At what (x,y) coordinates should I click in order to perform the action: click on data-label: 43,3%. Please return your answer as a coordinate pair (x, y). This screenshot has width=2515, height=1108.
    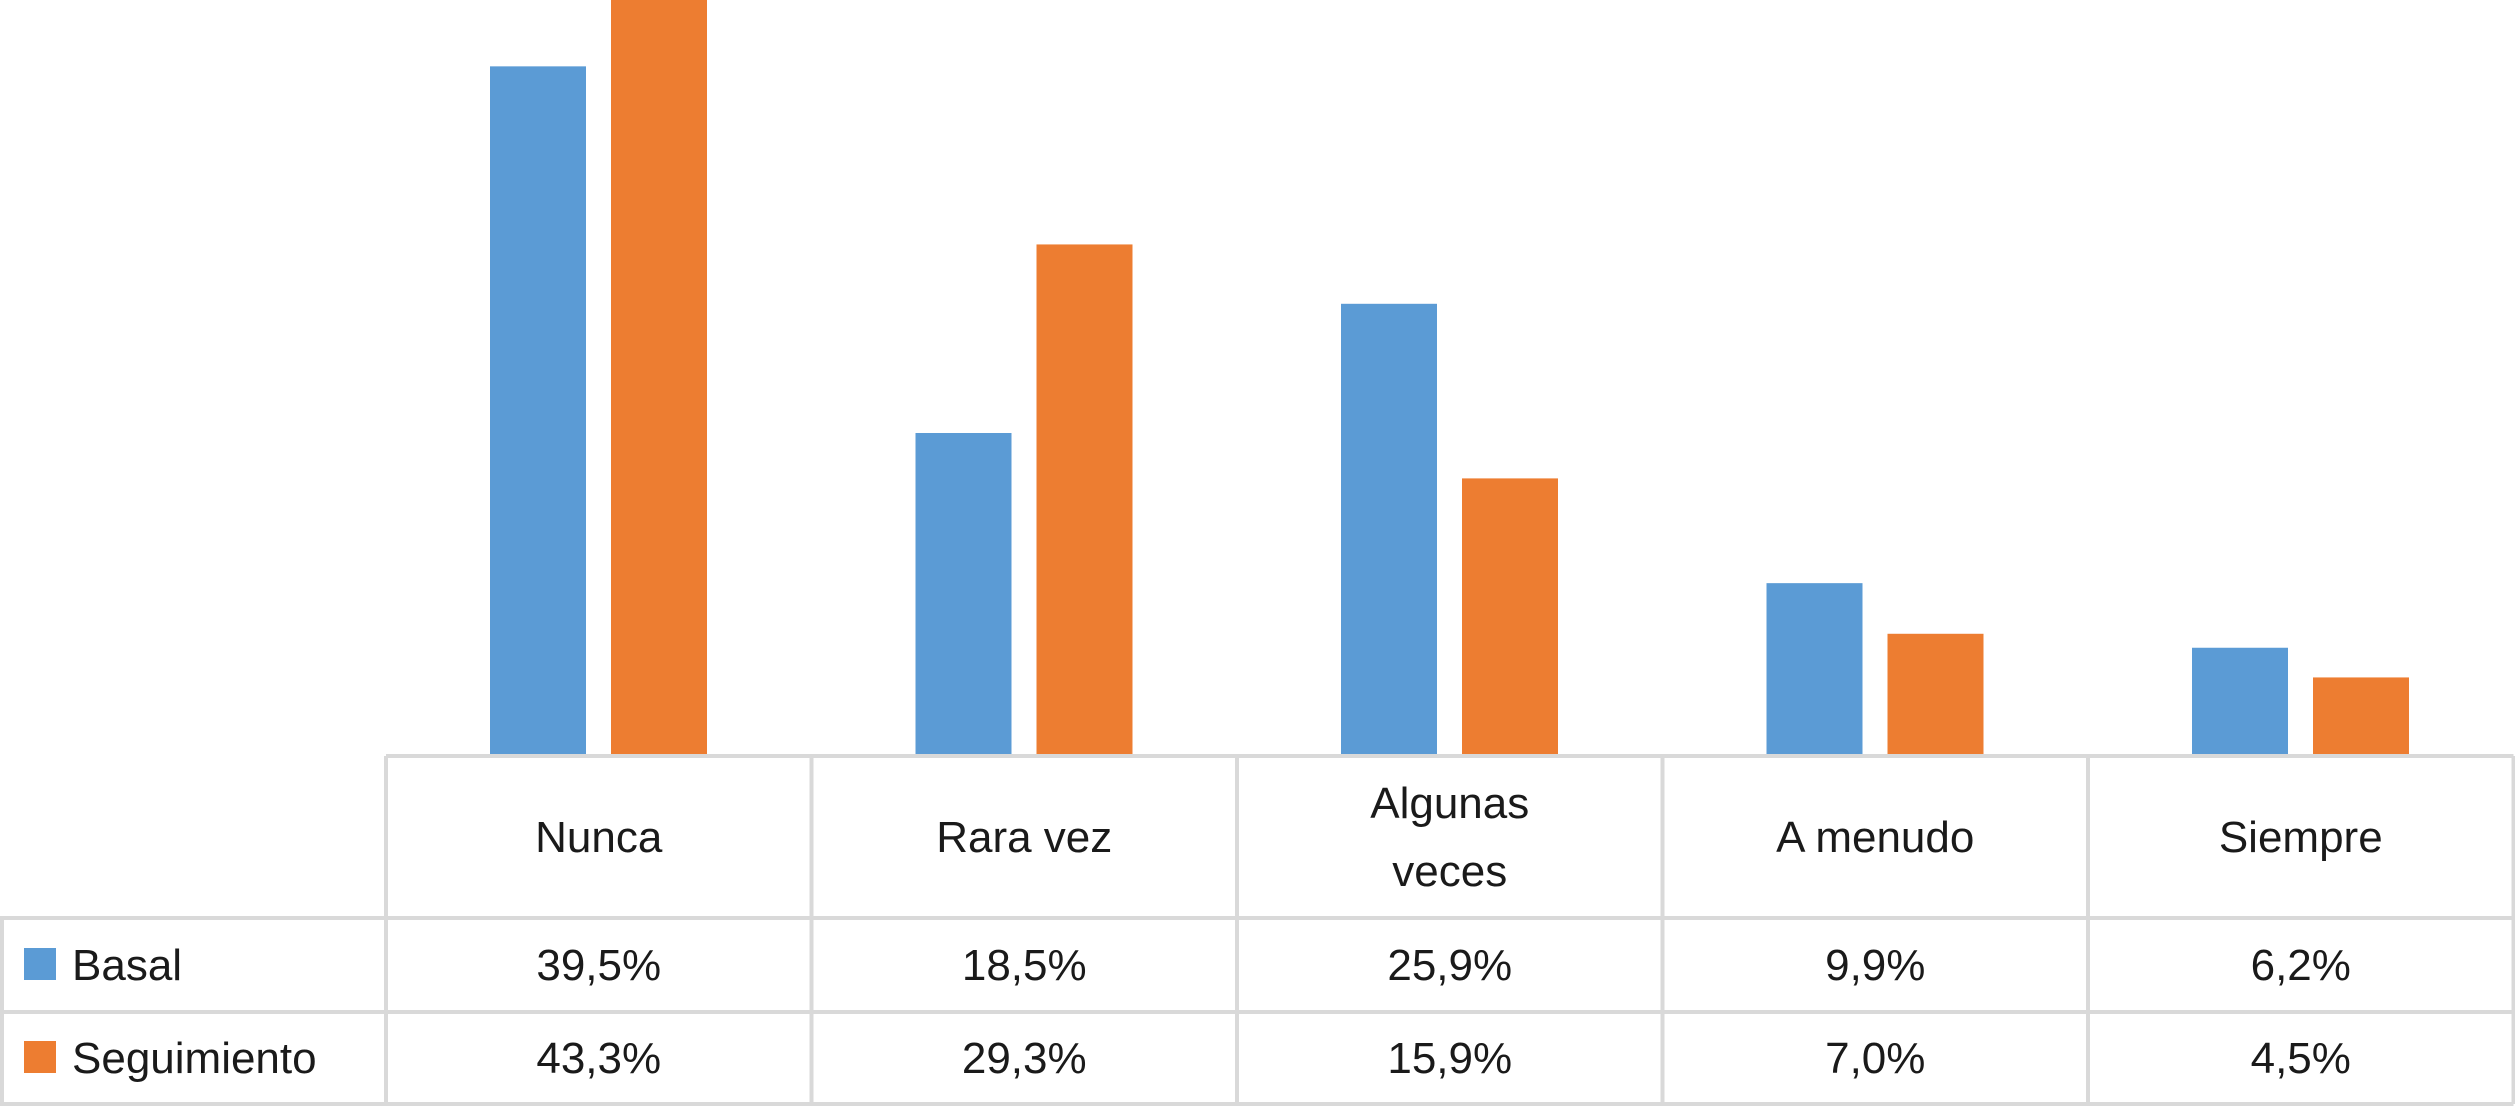
    Looking at the image, I should click on (598, 1058).